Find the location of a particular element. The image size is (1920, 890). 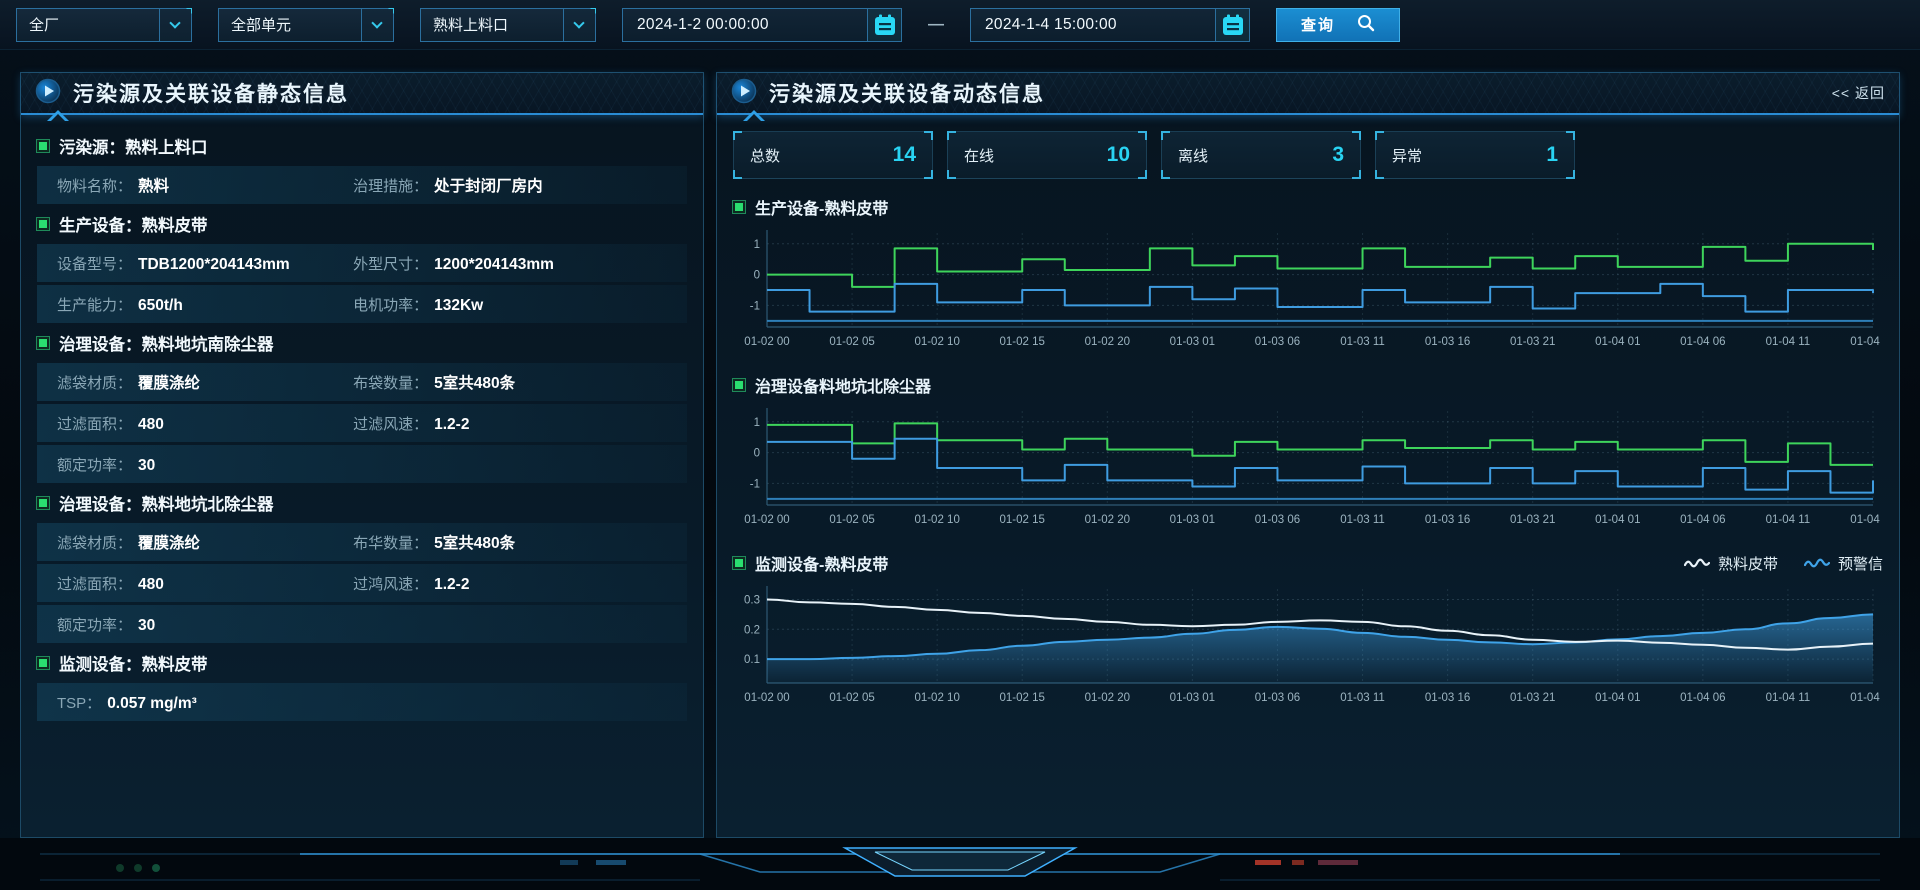

date-from-input: 2024-1-2 00:00:00 is located at coordinates (762, 24).